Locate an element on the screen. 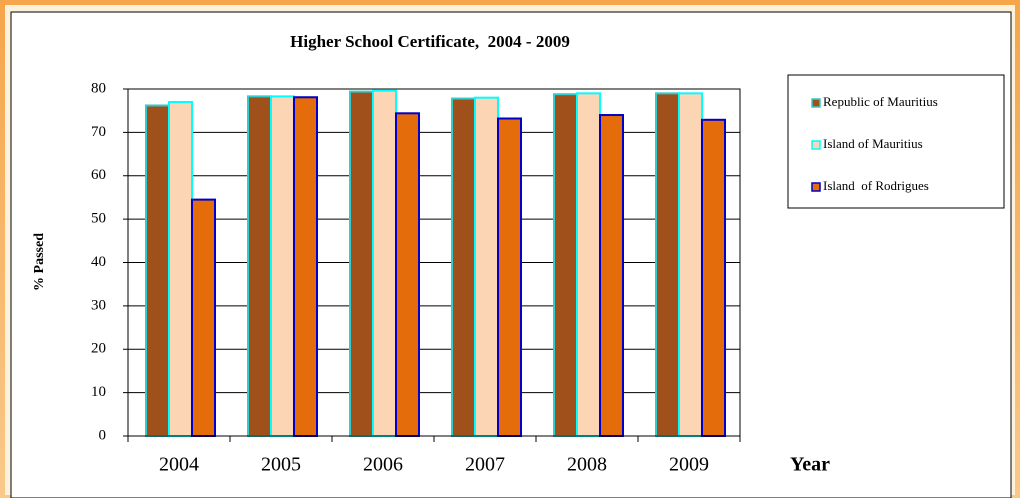  legend-label: Island of Mauritius is located at coordinates (873, 143).